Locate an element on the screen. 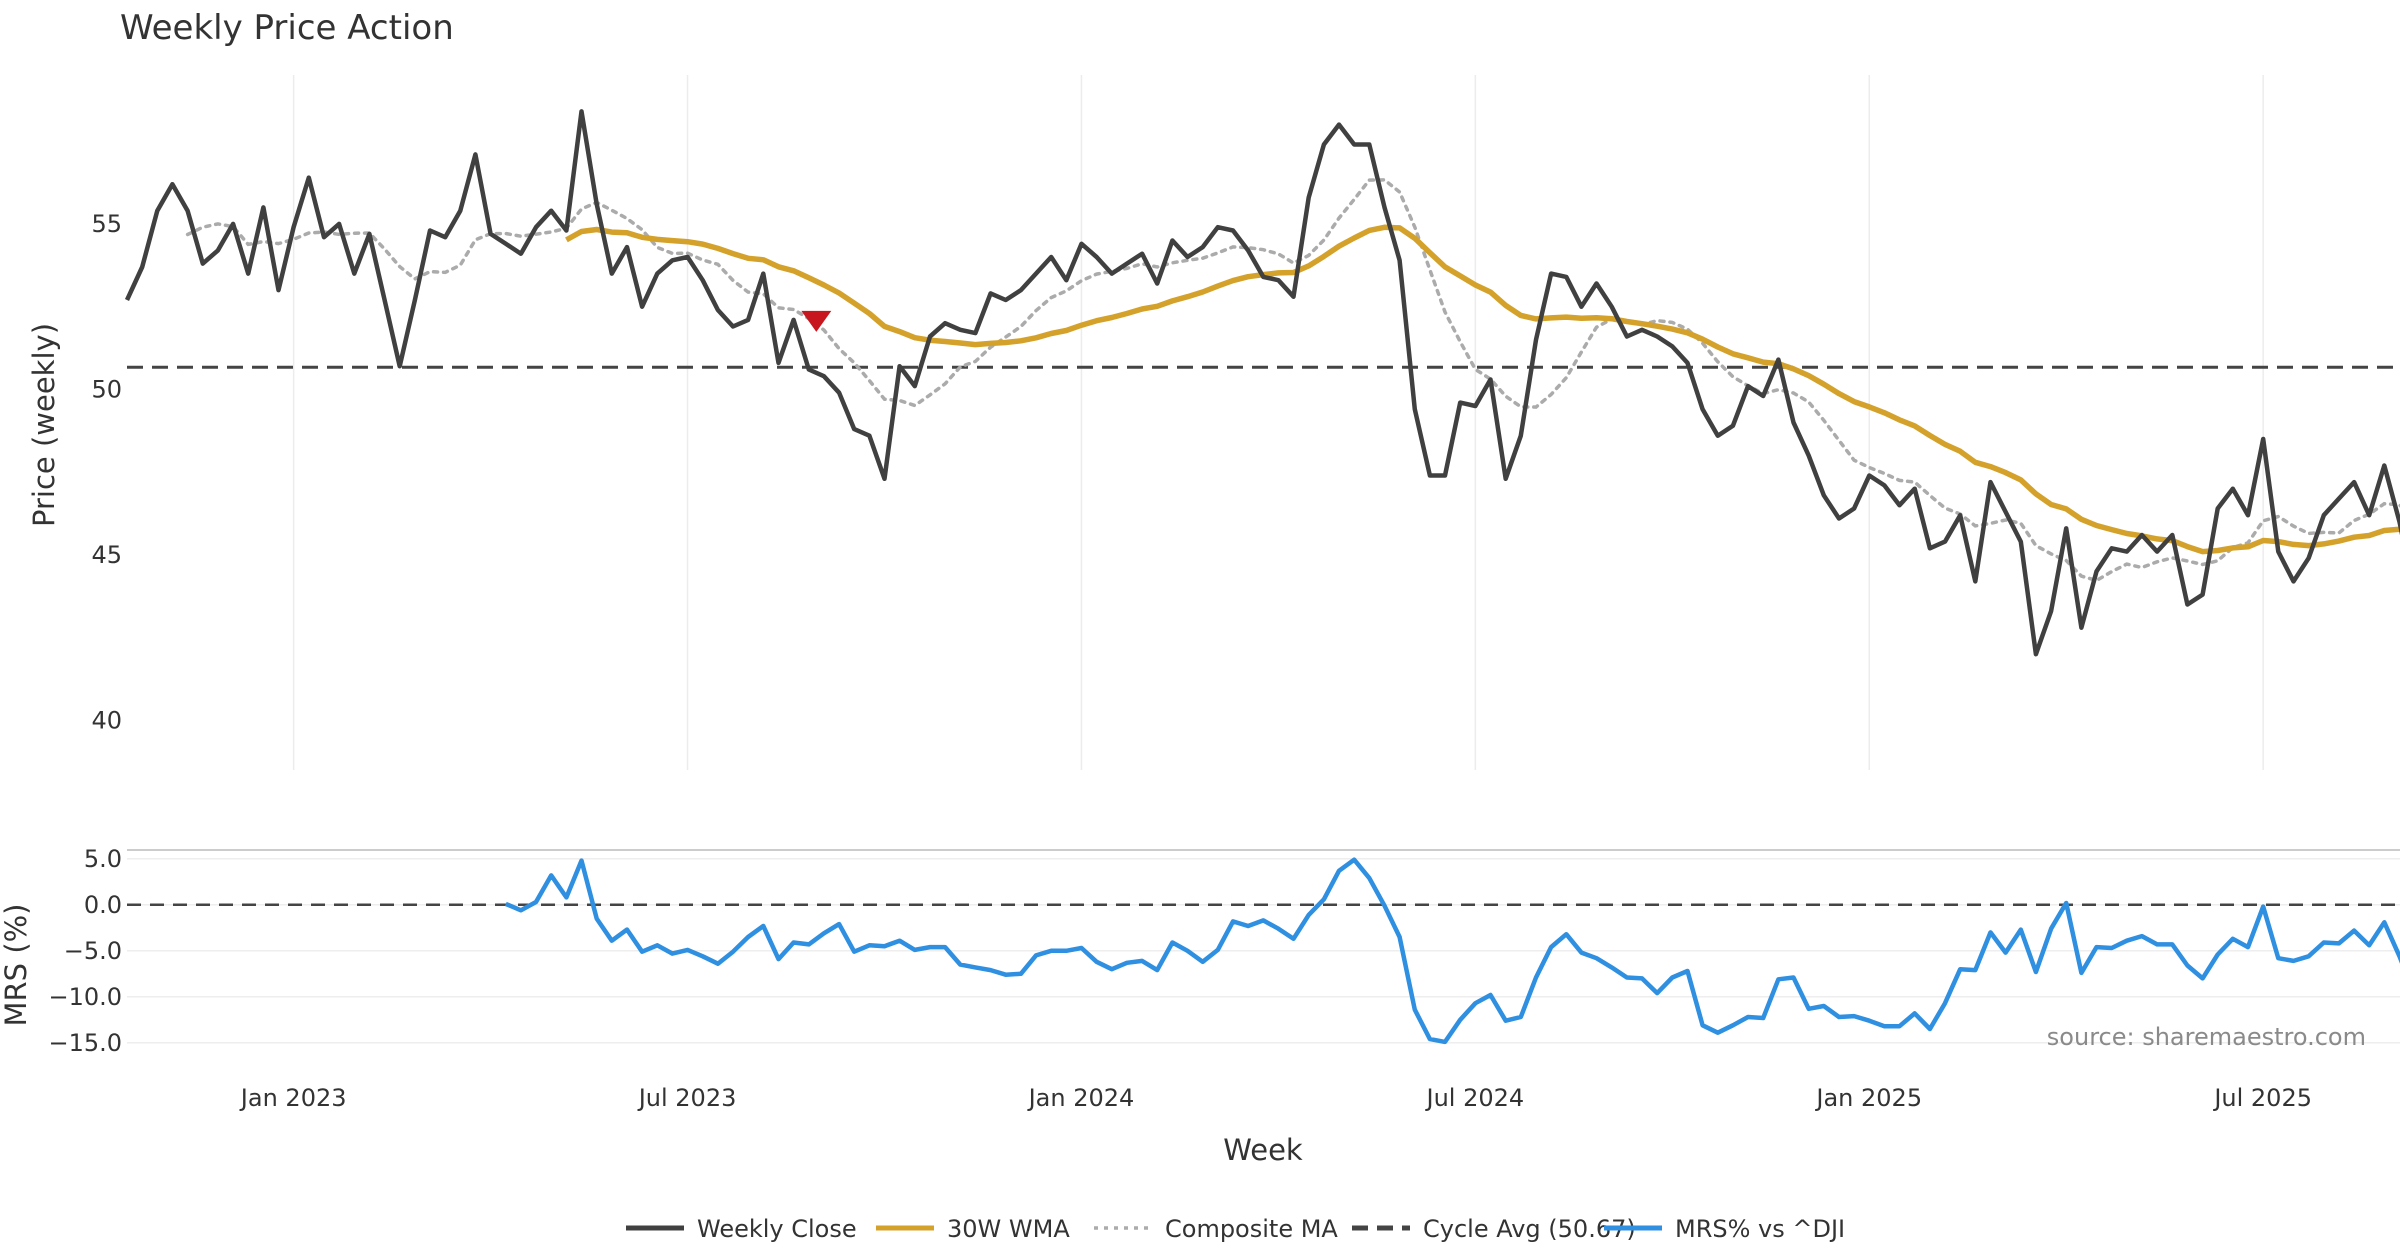 The width and height of the screenshot is (2400, 1260). mrs-y-tick-label: −10.0 is located at coordinates (85, 997).